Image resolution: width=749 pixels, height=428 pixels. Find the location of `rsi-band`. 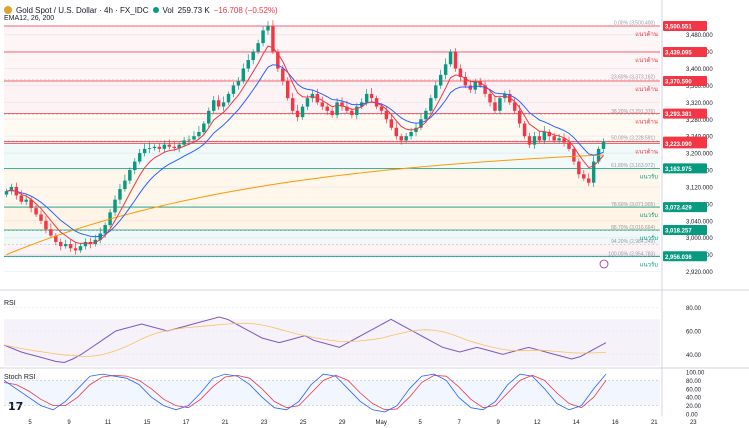

rsi-band is located at coordinates (332, 342).